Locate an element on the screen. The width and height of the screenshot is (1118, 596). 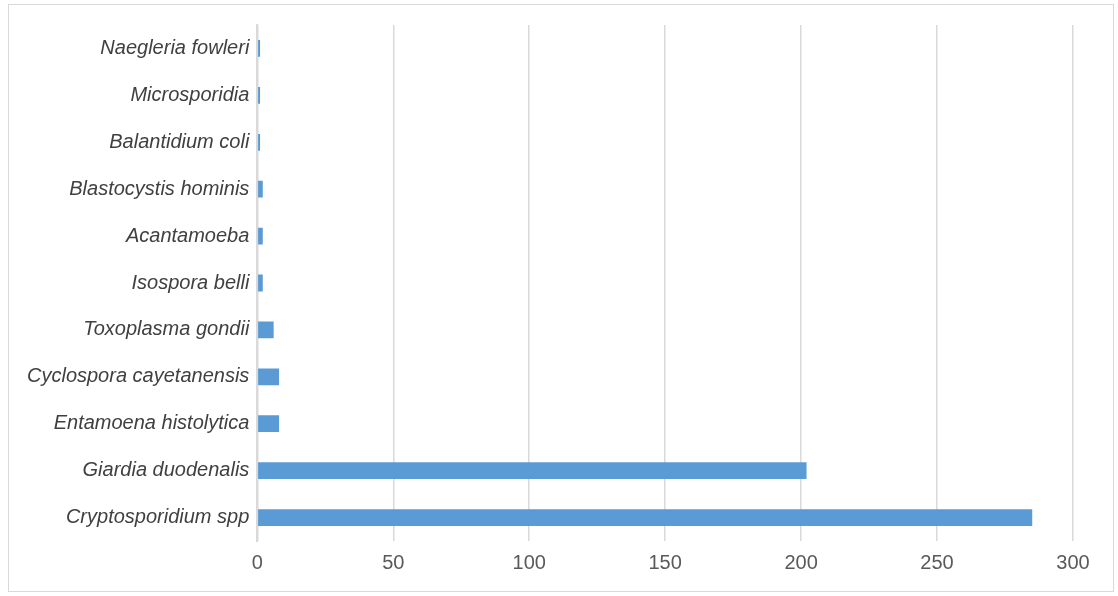
y-tick-label: Blastocystis hominis is located at coordinates (159, 187).